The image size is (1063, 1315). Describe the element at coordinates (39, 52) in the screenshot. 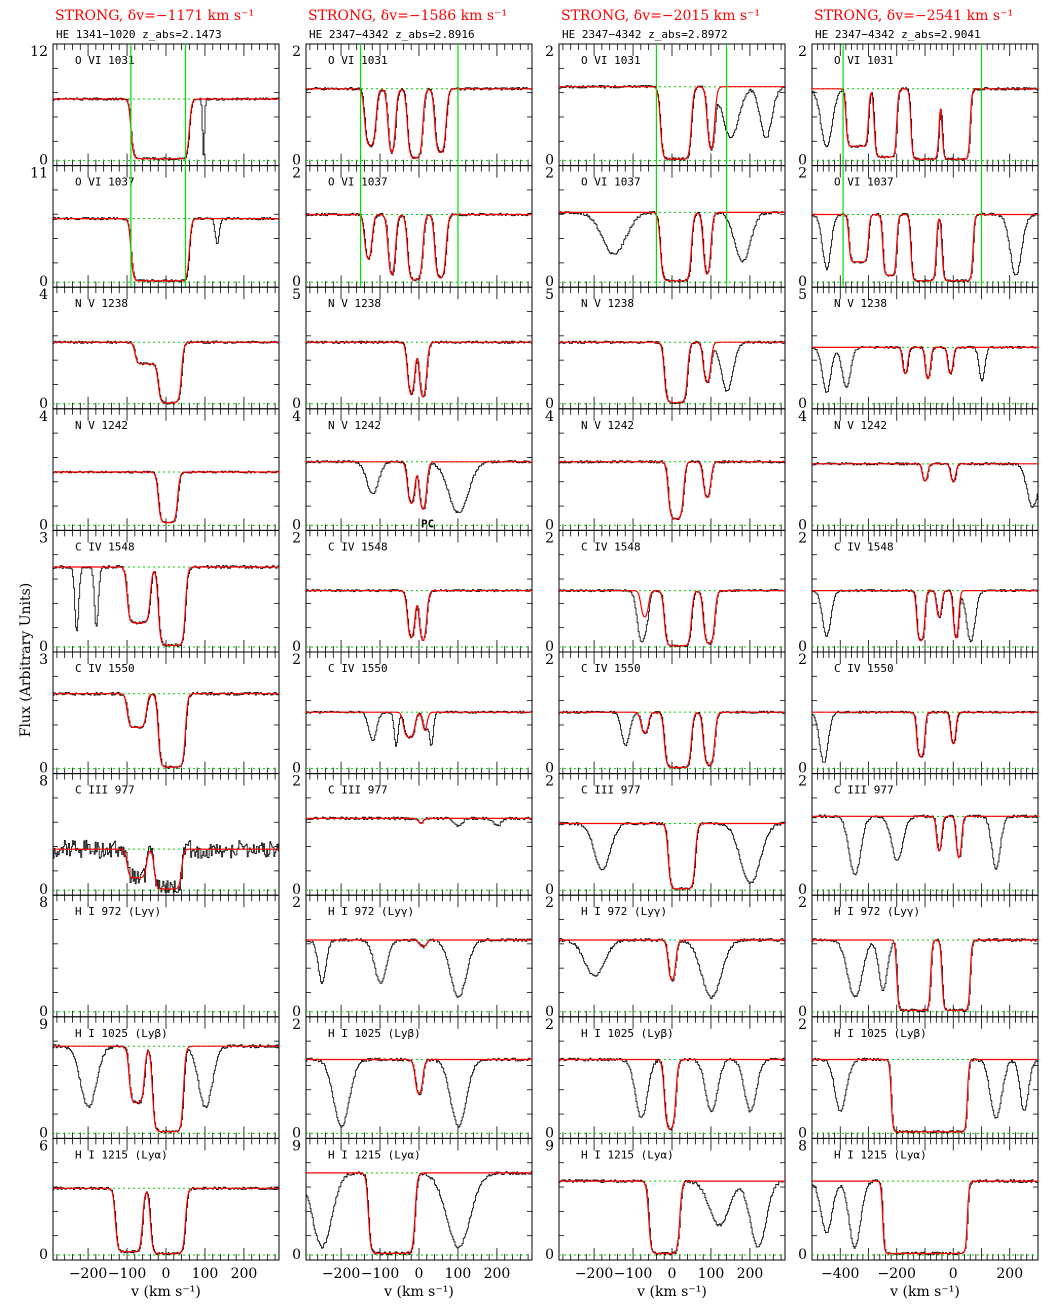

I see `y-tick-label-top: 12` at that location.